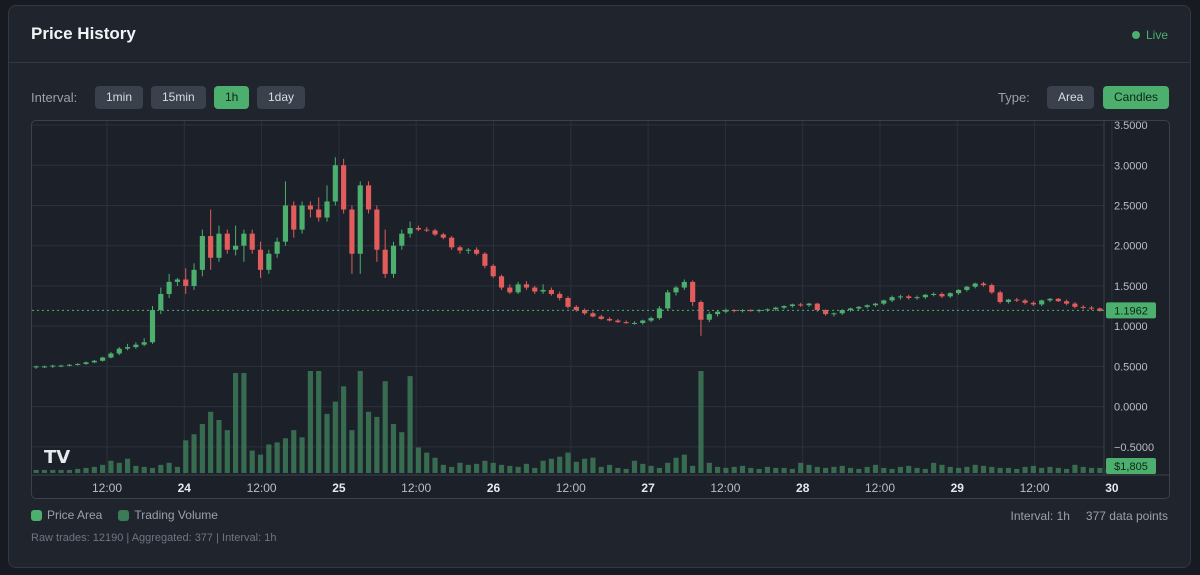  Describe the element at coordinates (1071, 97) in the screenshot. I see `type-area-button: Area` at that location.